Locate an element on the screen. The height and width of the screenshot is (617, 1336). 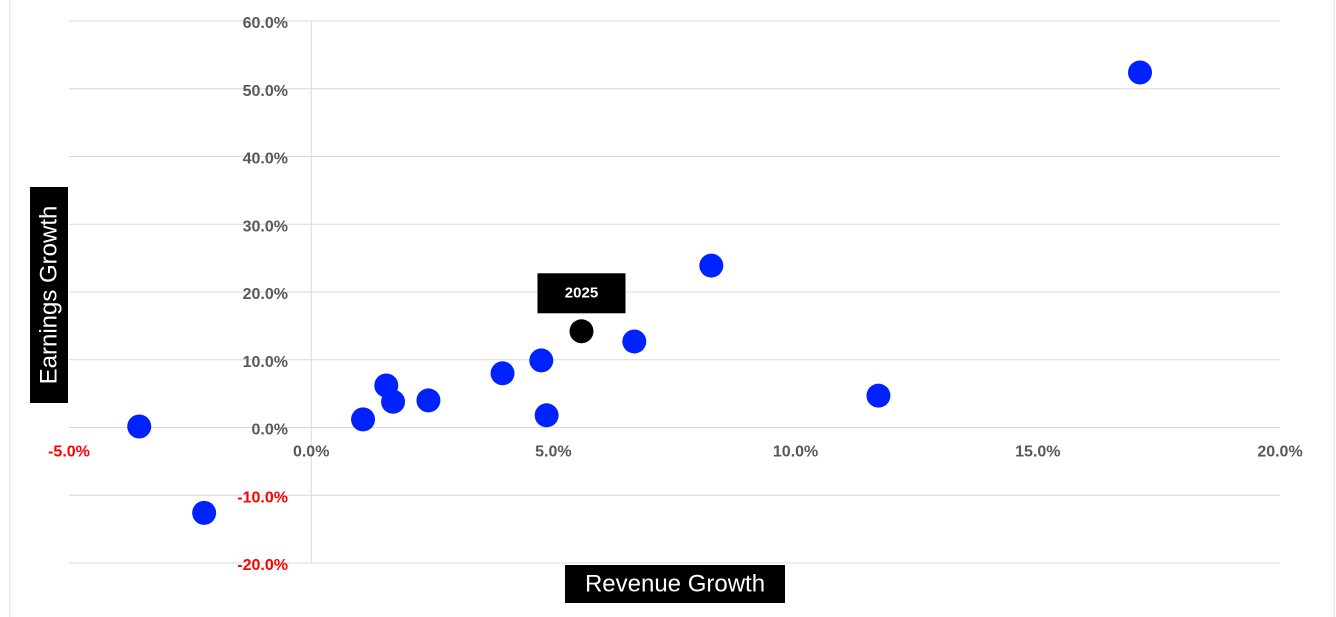
y-tick-label: 0.0% is located at coordinates (270, 430).